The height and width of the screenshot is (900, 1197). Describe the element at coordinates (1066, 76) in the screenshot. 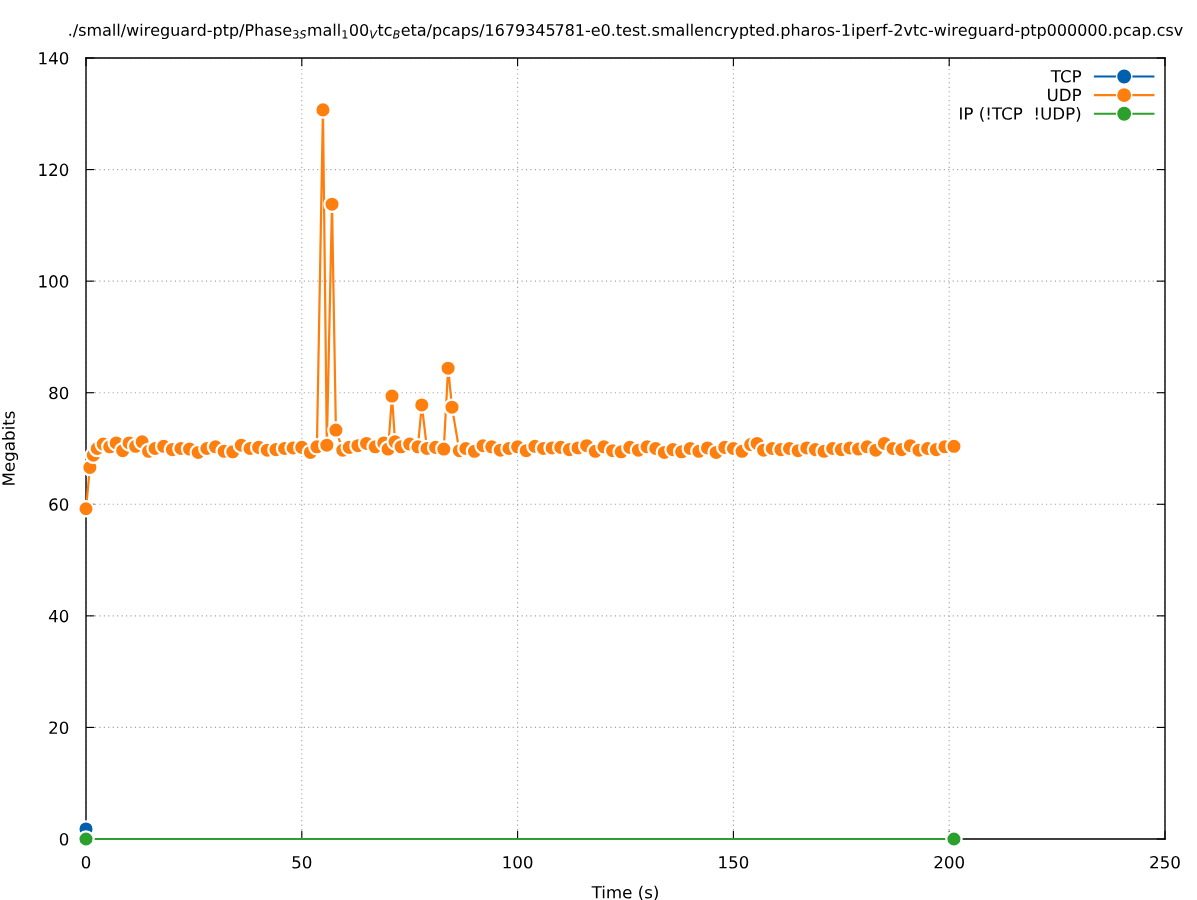

I see `legend-label: TCP` at that location.